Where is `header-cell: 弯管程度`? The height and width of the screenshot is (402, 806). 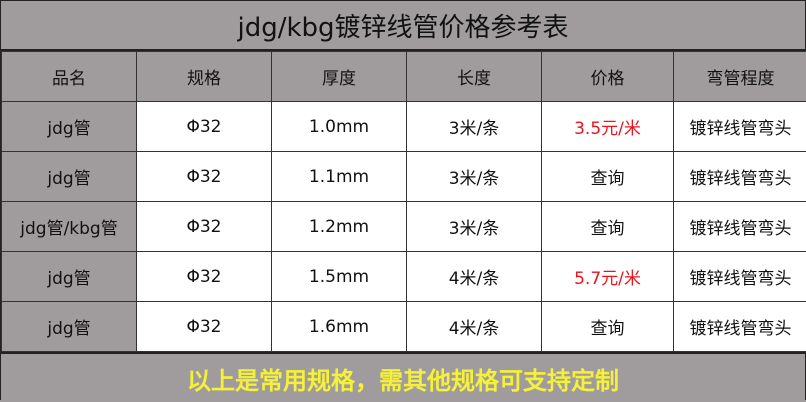
header-cell: 弯管程度 is located at coordinates (740, 77).